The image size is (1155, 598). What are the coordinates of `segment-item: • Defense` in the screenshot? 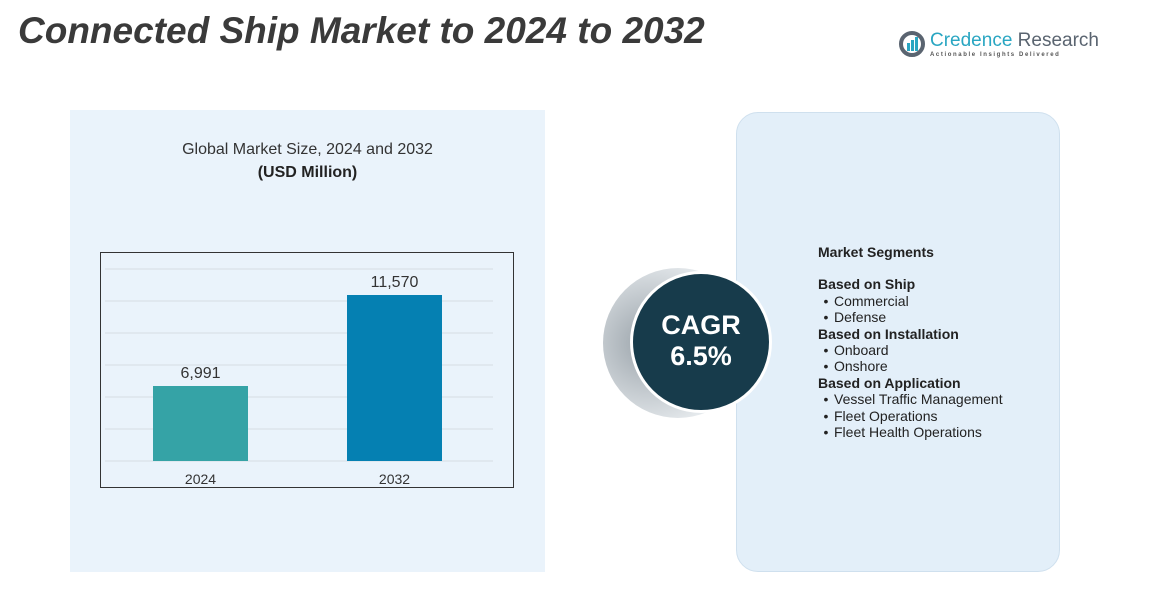 It's located at (855, 317).